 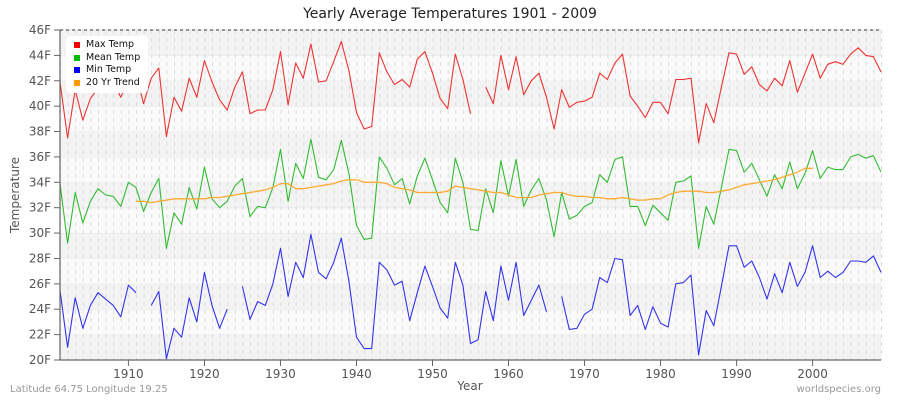 I want to click on legend-label: Mean Temp, so click(x=113, y=57).